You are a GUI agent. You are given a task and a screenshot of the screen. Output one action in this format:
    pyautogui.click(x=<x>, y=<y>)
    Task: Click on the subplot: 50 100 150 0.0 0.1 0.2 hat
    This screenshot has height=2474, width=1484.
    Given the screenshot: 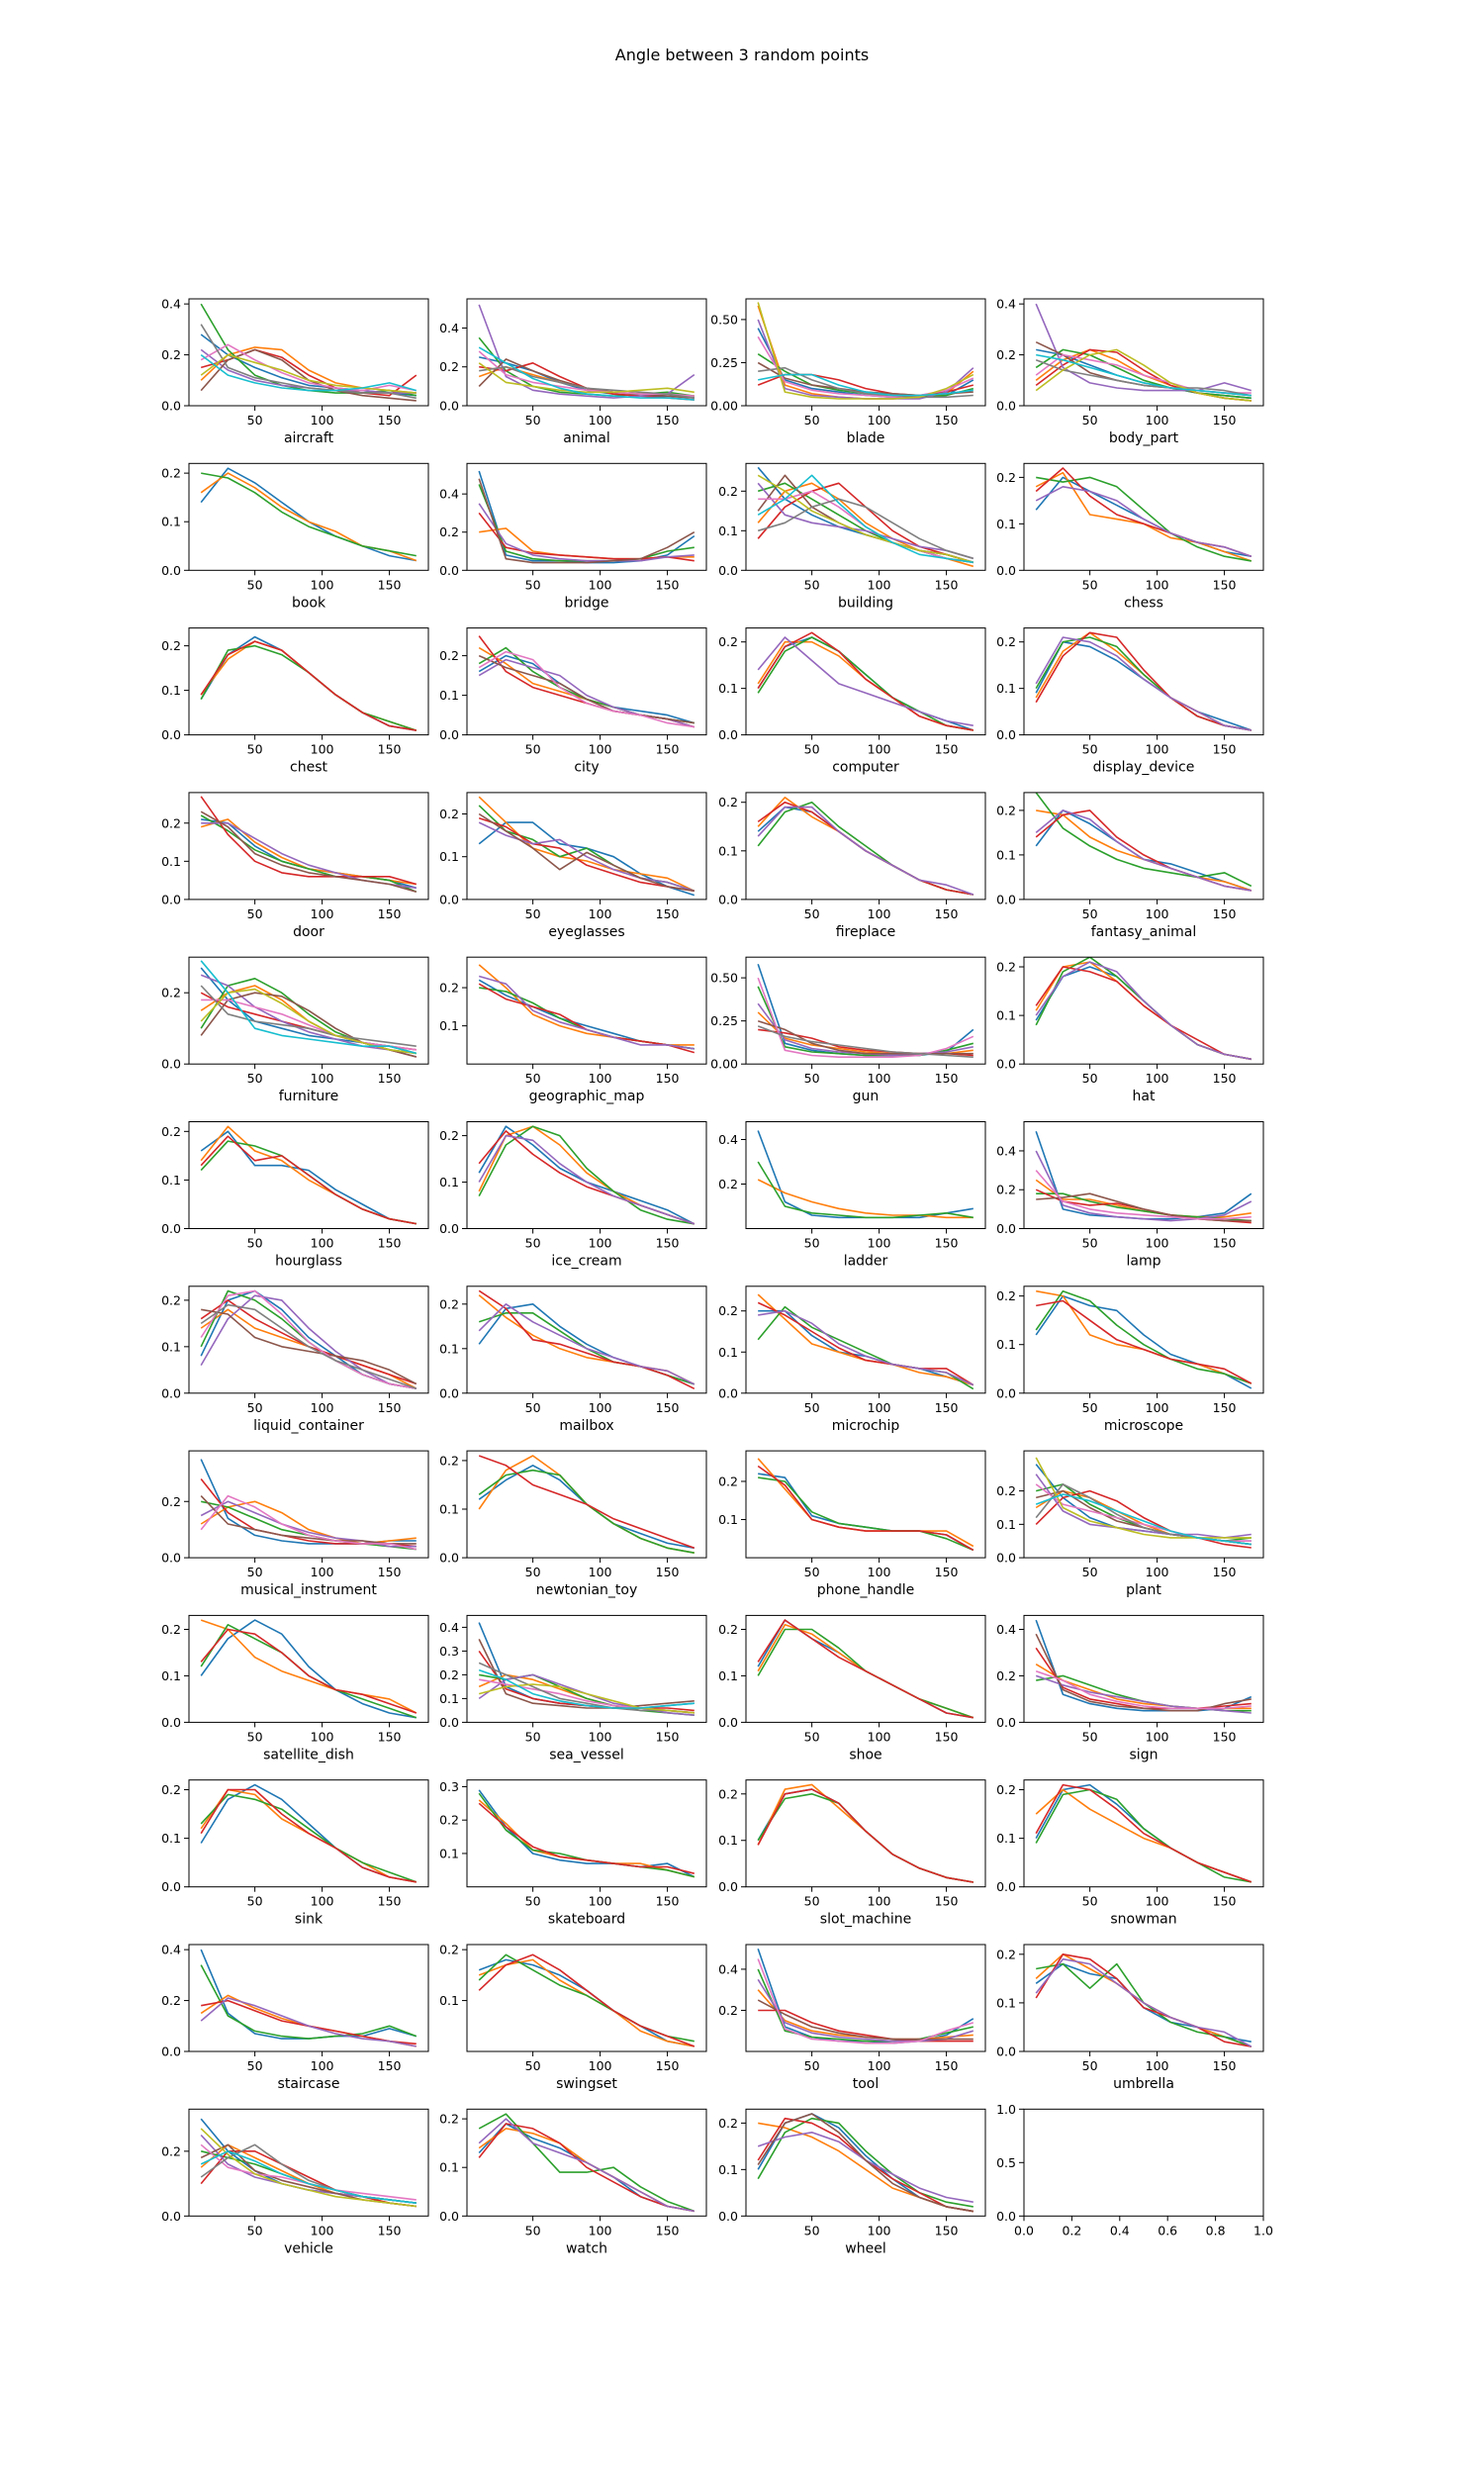 What is the action you would take?
    pyautogui.click(x=1130, y=1030)
    